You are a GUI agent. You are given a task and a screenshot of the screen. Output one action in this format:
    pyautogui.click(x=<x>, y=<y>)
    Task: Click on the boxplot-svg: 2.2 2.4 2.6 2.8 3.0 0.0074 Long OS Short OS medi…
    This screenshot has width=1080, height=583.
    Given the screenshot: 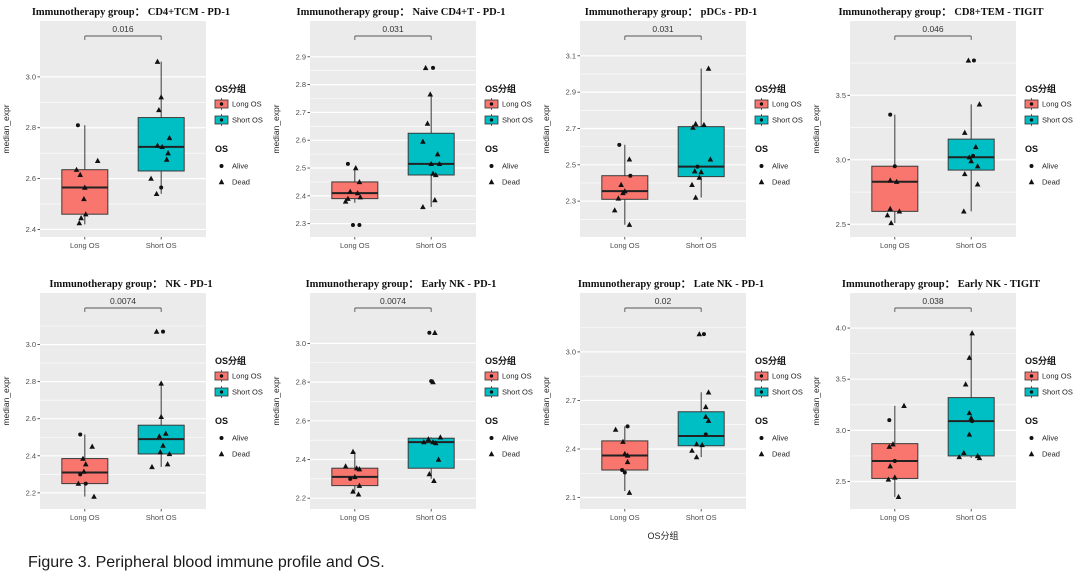 What is the action you would take?
    pyautogui.click(x=402, y=407)
    